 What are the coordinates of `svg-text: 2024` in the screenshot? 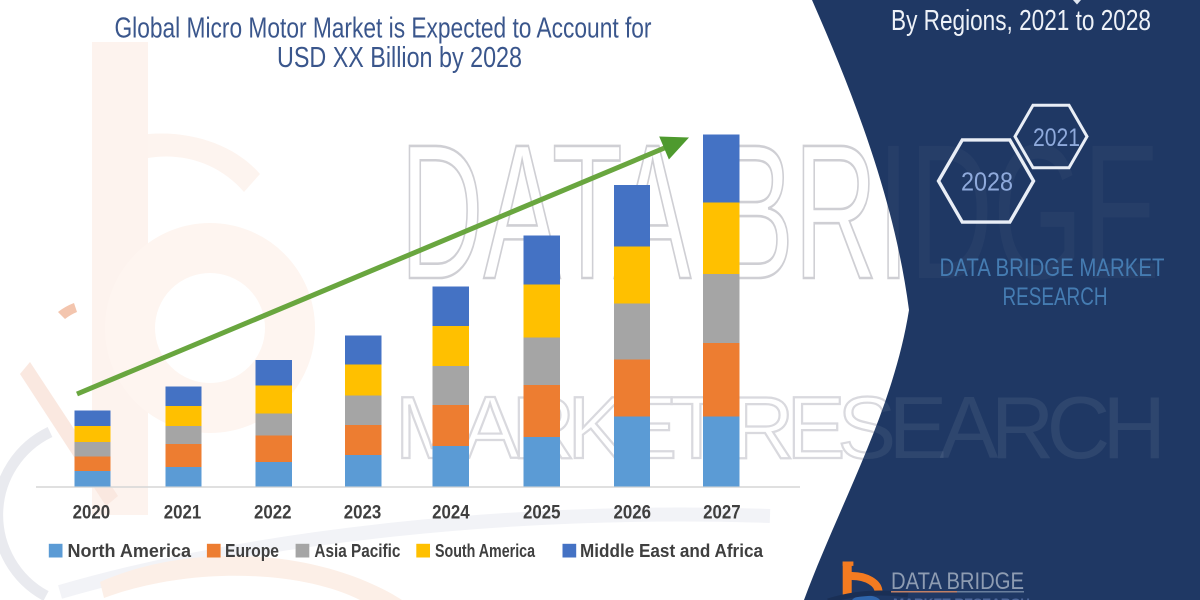 It's located at (451, 513).